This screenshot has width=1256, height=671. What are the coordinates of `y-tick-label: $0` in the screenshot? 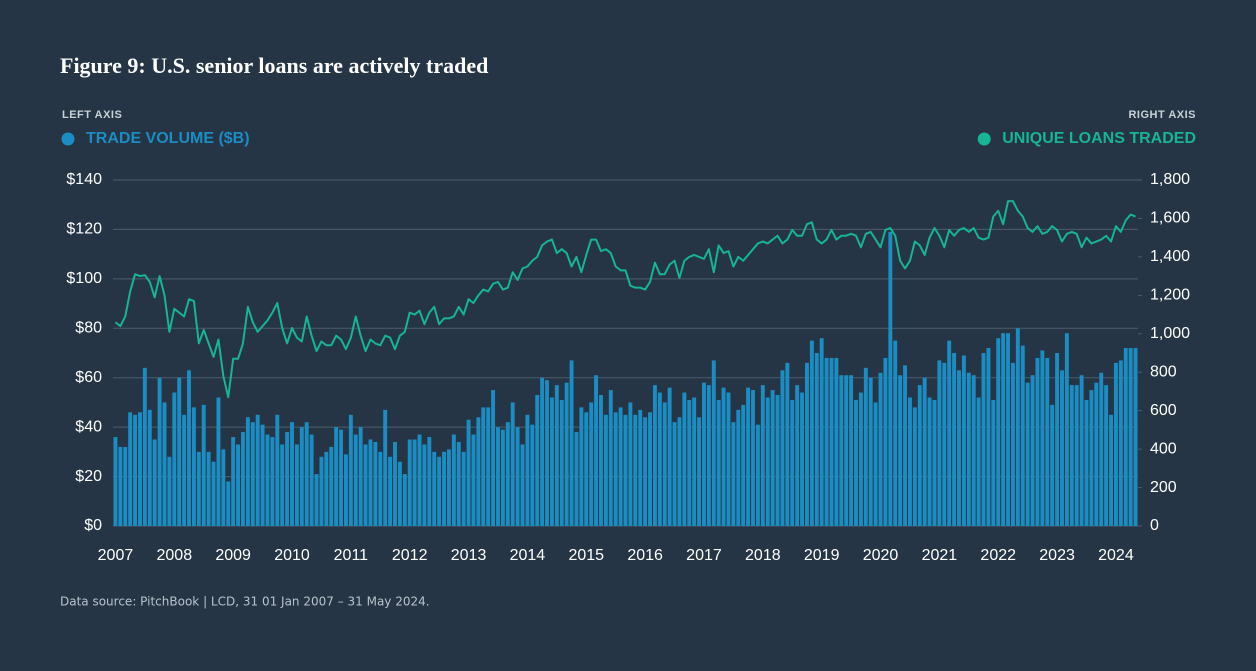 It's located at (93, 525).